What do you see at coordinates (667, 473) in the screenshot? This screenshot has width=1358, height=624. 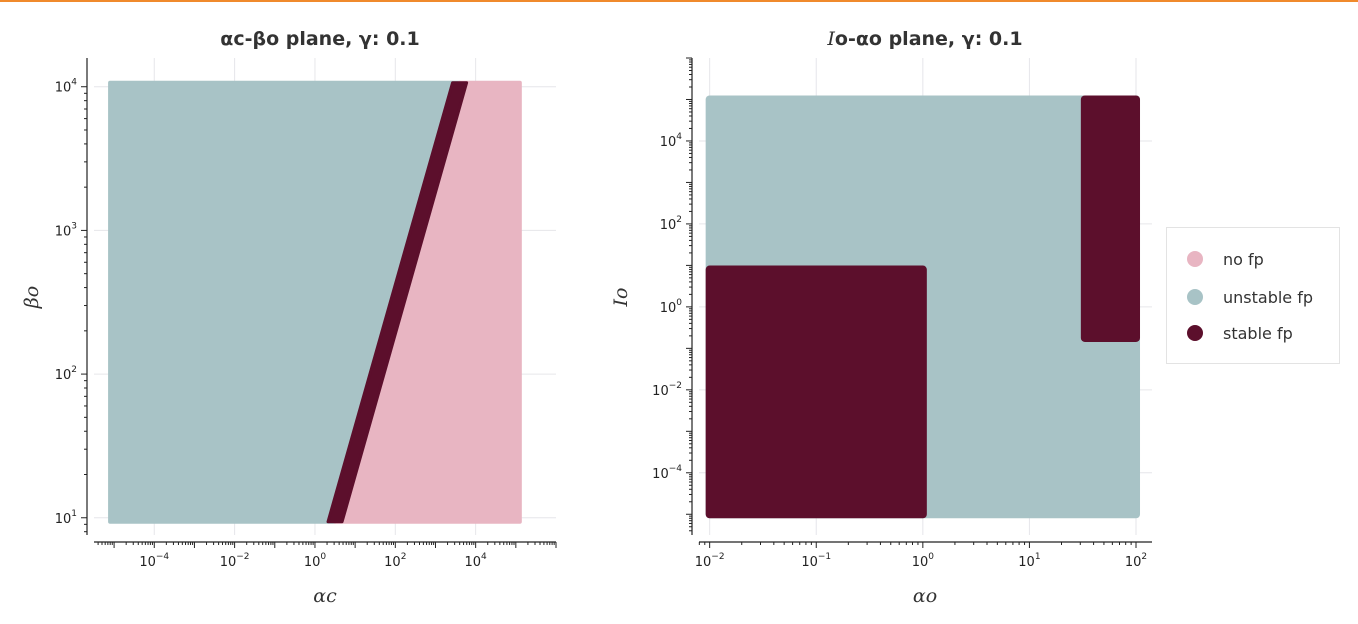 I see `y-tick-label: 10⁻⁴` at bounding box center [667, 473].